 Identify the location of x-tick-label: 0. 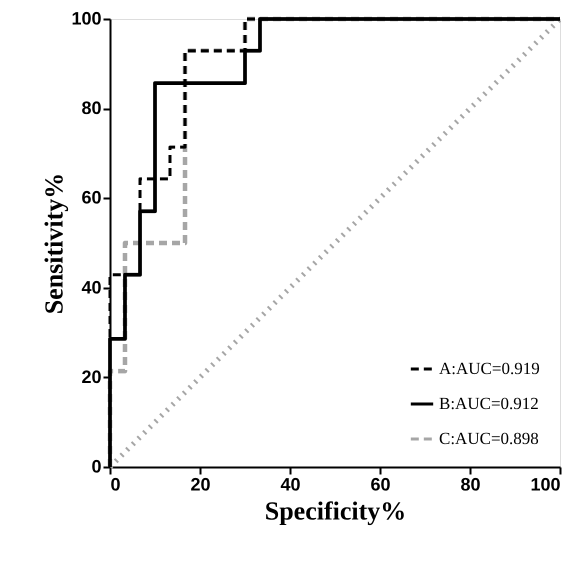
(115, 484).